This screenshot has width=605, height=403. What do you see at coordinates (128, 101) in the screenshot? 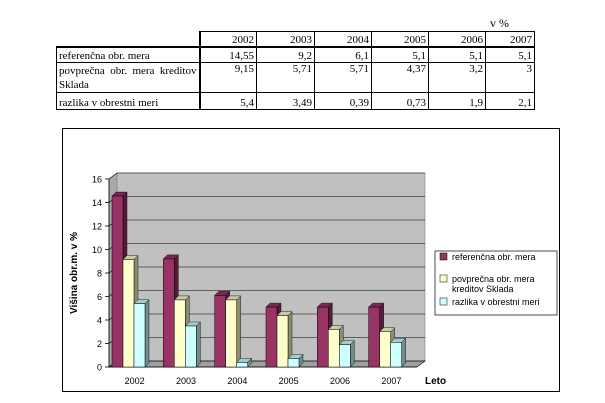
I see `row-label: razlika v obrestni meri` at bounding box center [128, 101].